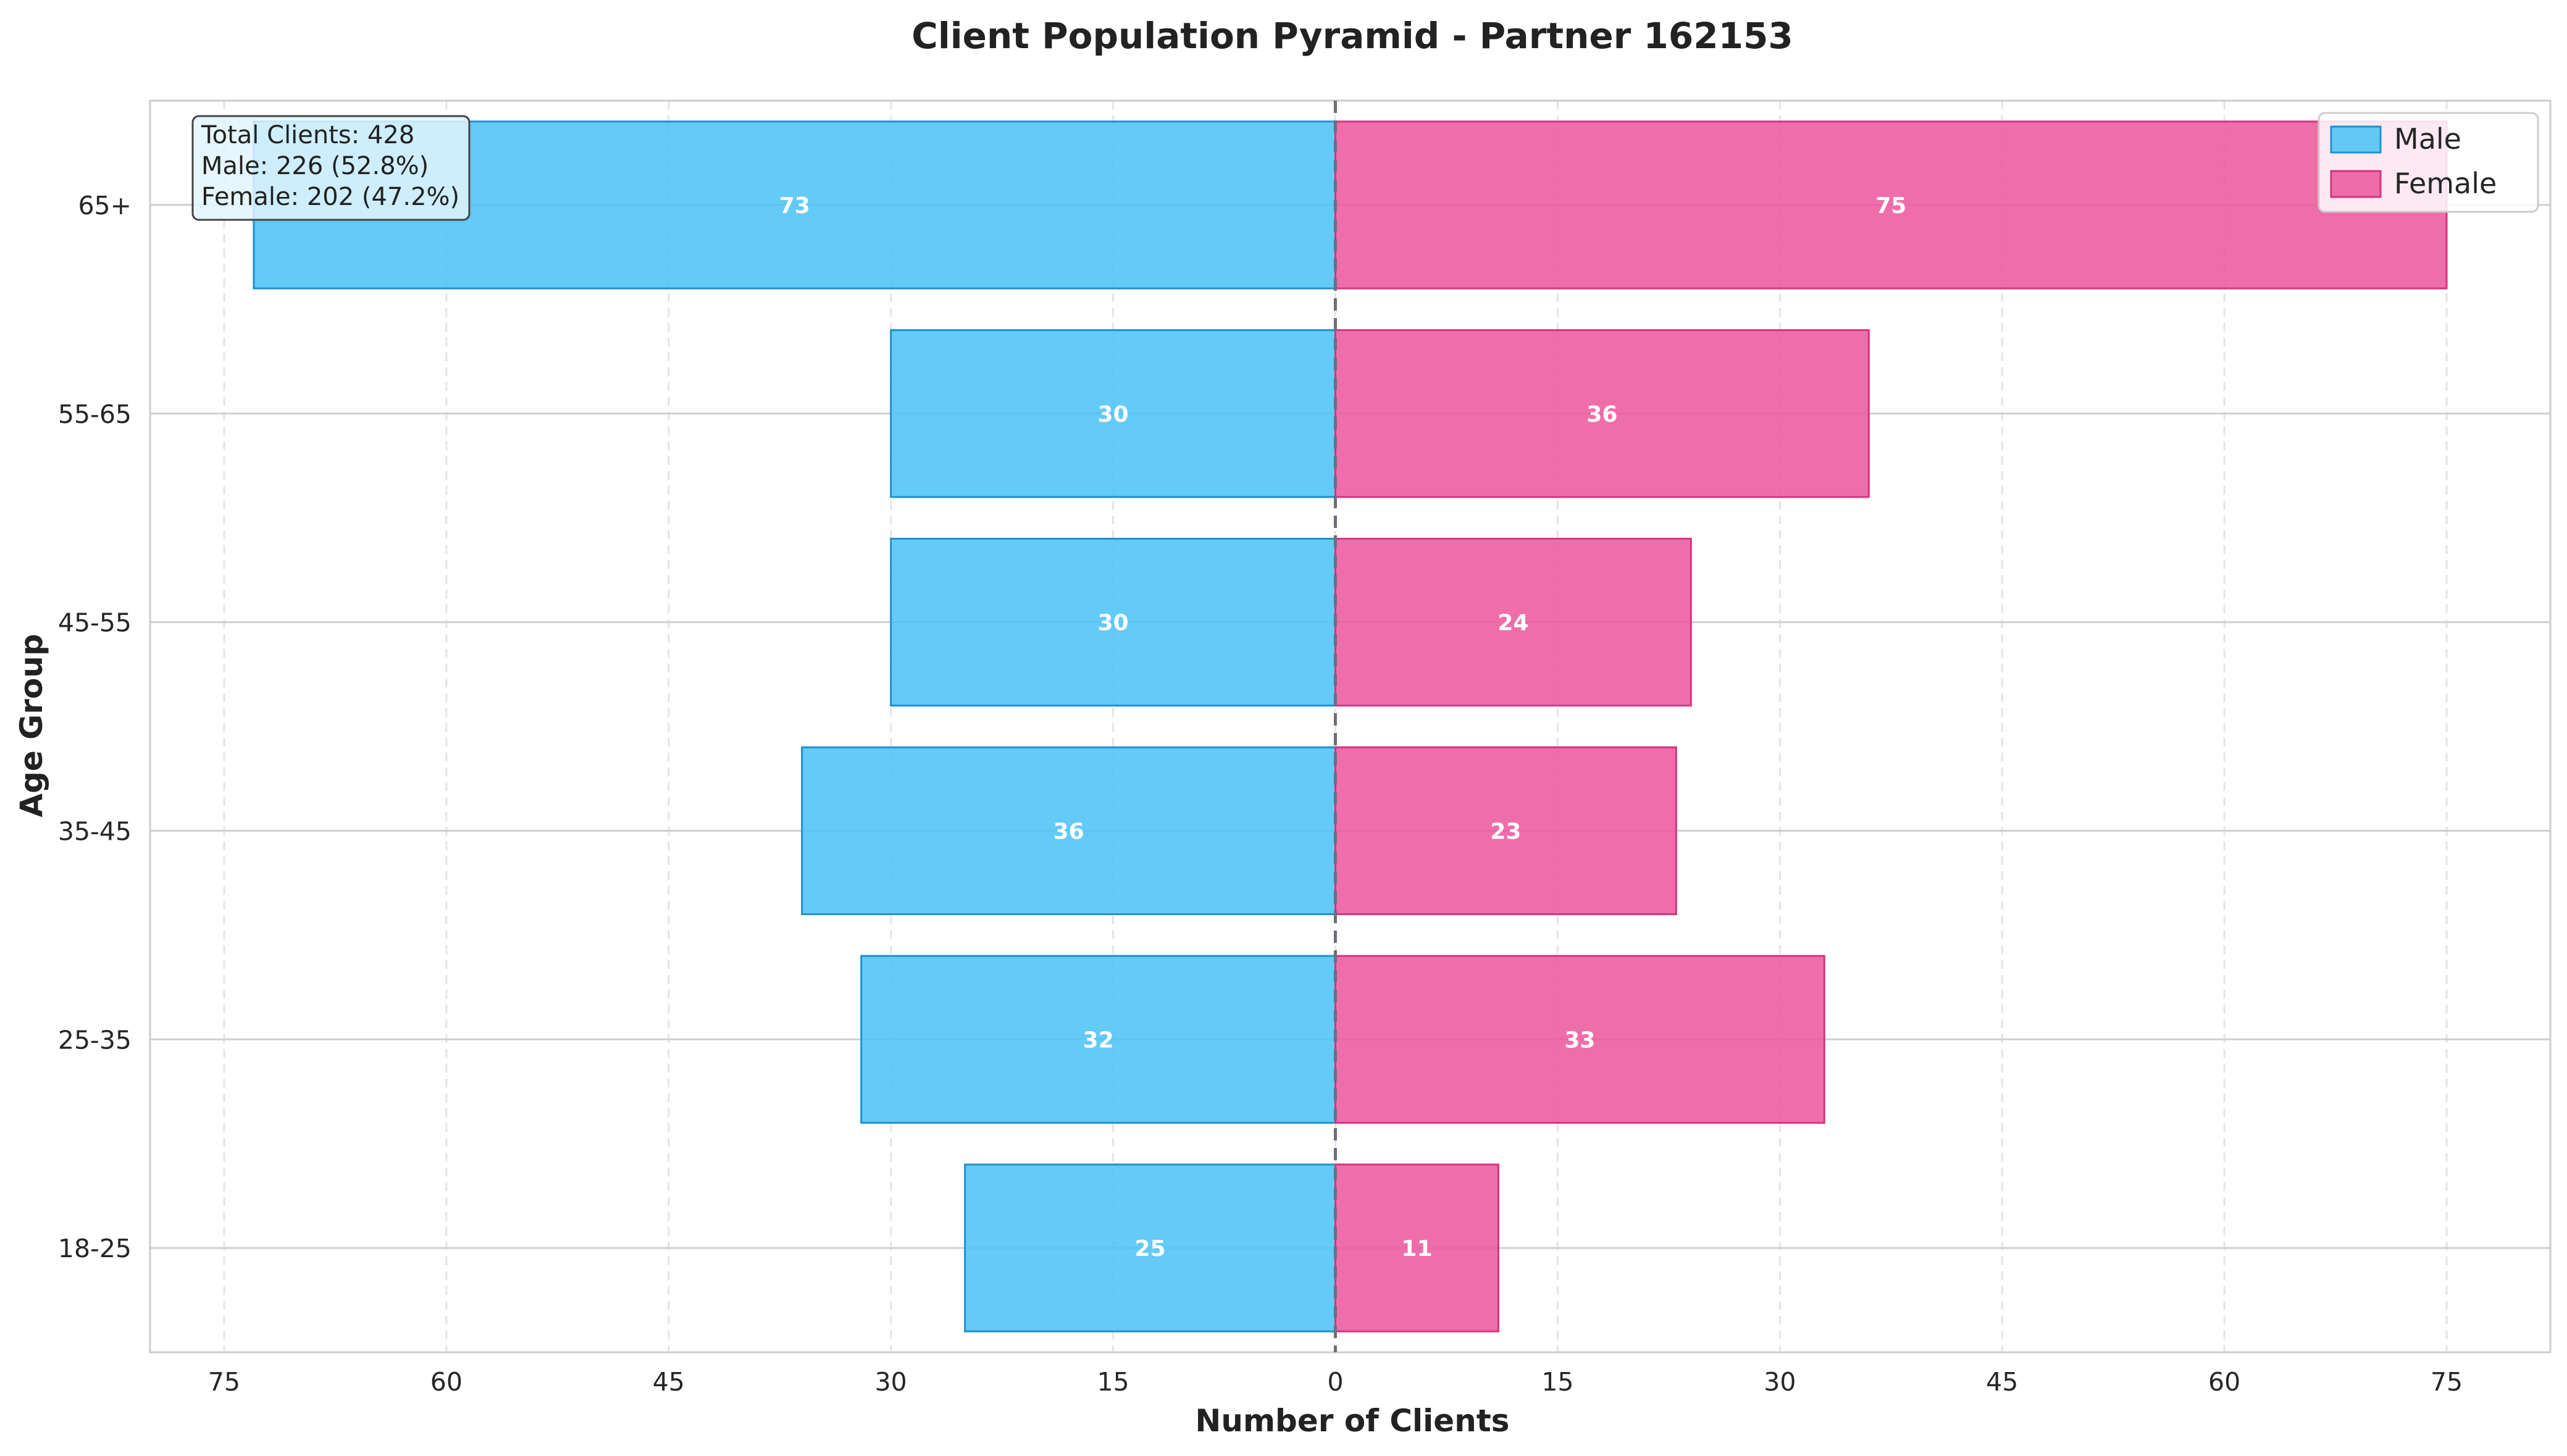  I want to click on y-tick-label: 18-25, so click(95, 1248).